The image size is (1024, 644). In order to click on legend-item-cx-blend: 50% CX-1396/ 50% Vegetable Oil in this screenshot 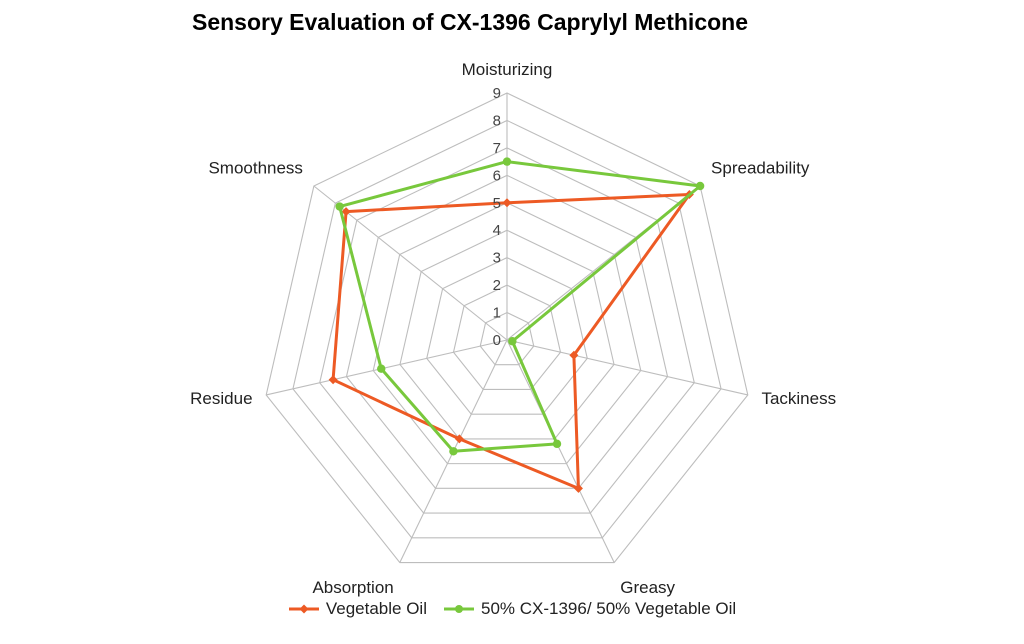, I will do `click(589, 609)`.